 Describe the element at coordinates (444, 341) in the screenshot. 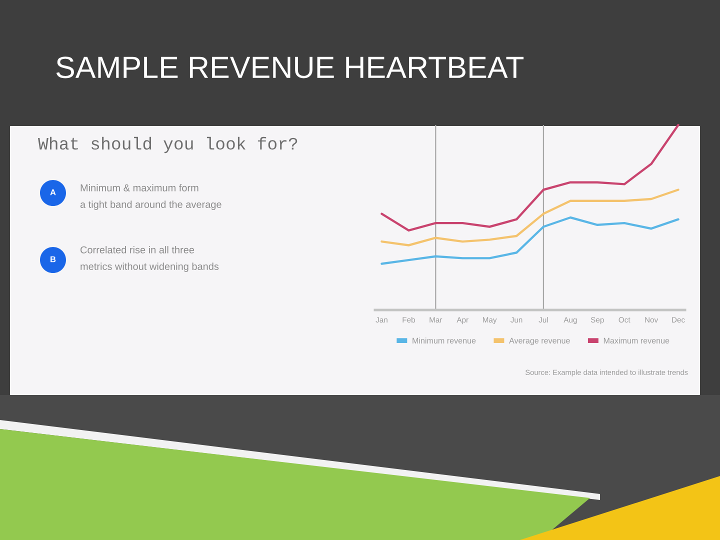

I see `legend-label: Minimum revenue` at that location.